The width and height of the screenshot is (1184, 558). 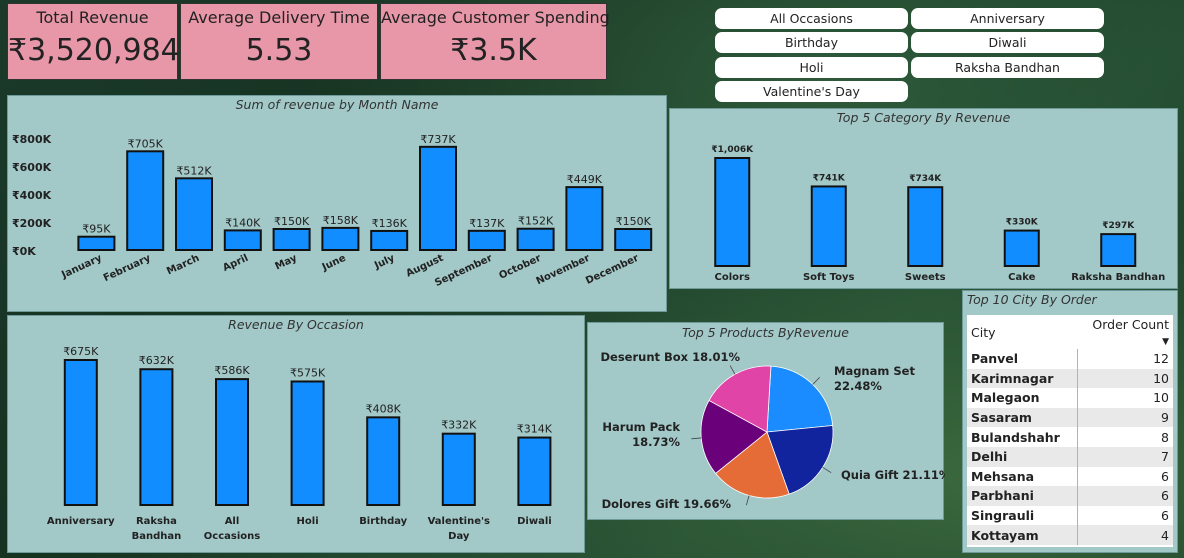 I want to click on slicer-anniversary: Anniversary, so click(x=1007, y=18).